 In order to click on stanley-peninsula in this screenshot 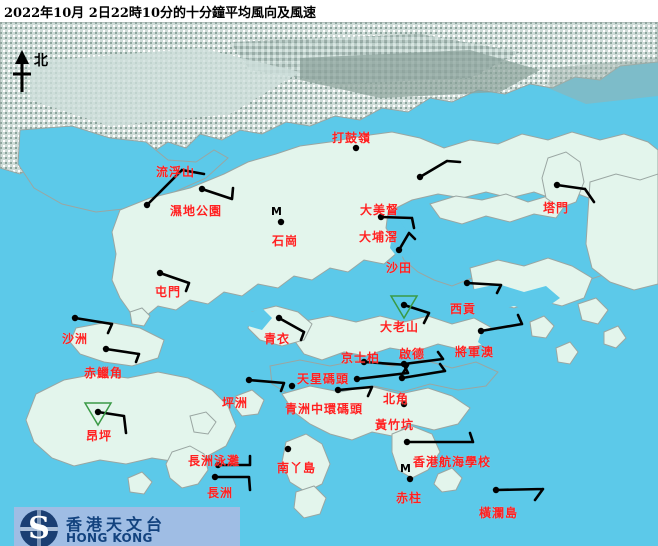, I will do `click(416, 452)`.